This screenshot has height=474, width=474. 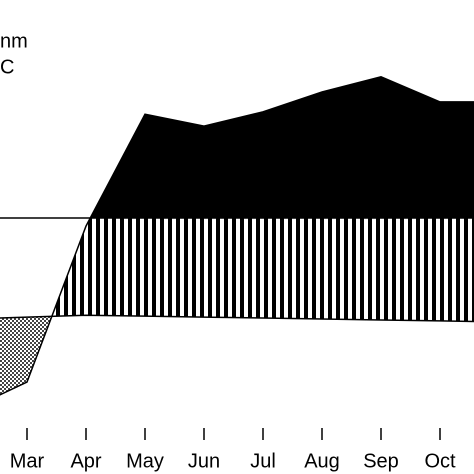 What do you see at coordinates (322, 461) in the screenshot?
I see `x-tick-label: Aug` at bounding box center [322, 461].